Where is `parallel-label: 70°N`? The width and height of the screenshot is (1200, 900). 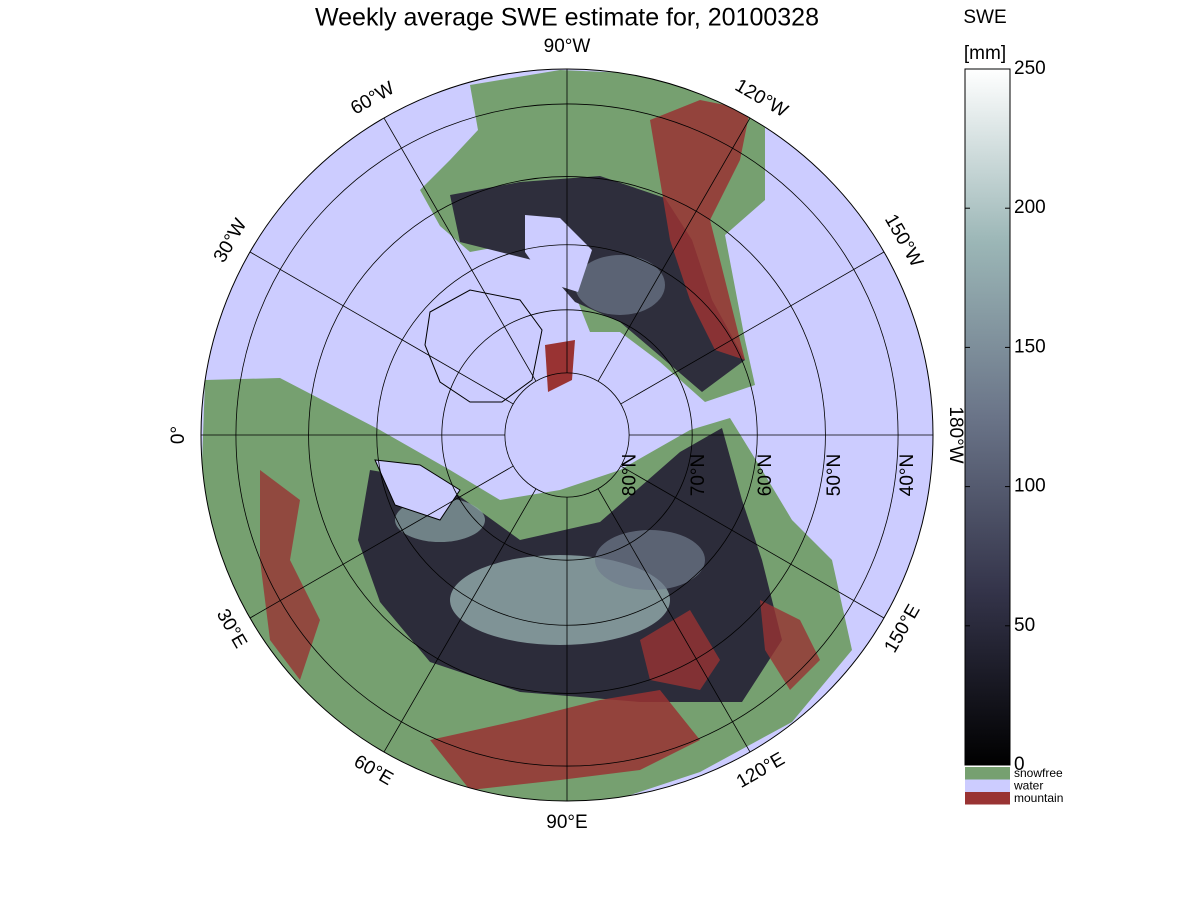 parallel-label: 70°N is located at coordinates (698, 475).